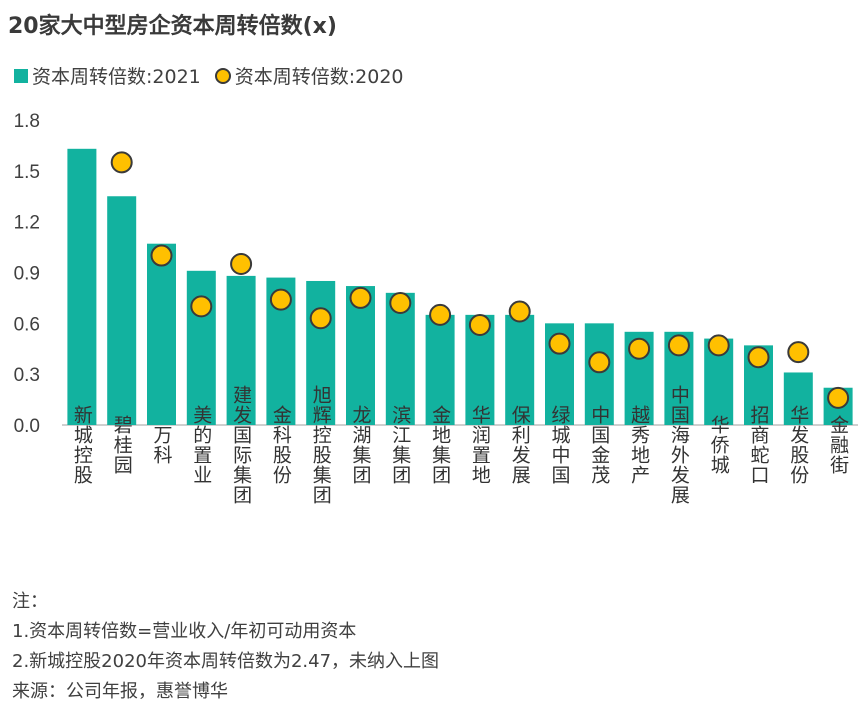  Describe the element at coordinates (184, 631) in the screenshot. I see `notes-line-1: 1.资本周转倍数=营业收入/年初可动用资本` at that location.